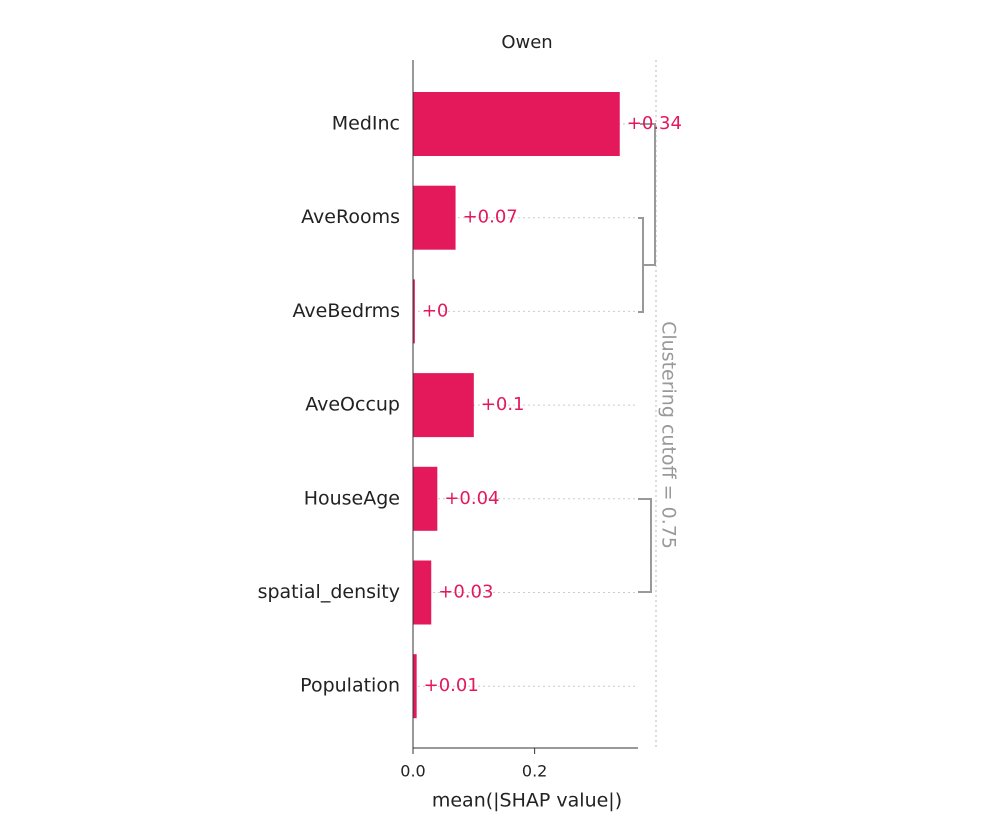  Describe the element at coordinates (451, 685) in the screenshot. I see `value-label: +0.01` at that location.